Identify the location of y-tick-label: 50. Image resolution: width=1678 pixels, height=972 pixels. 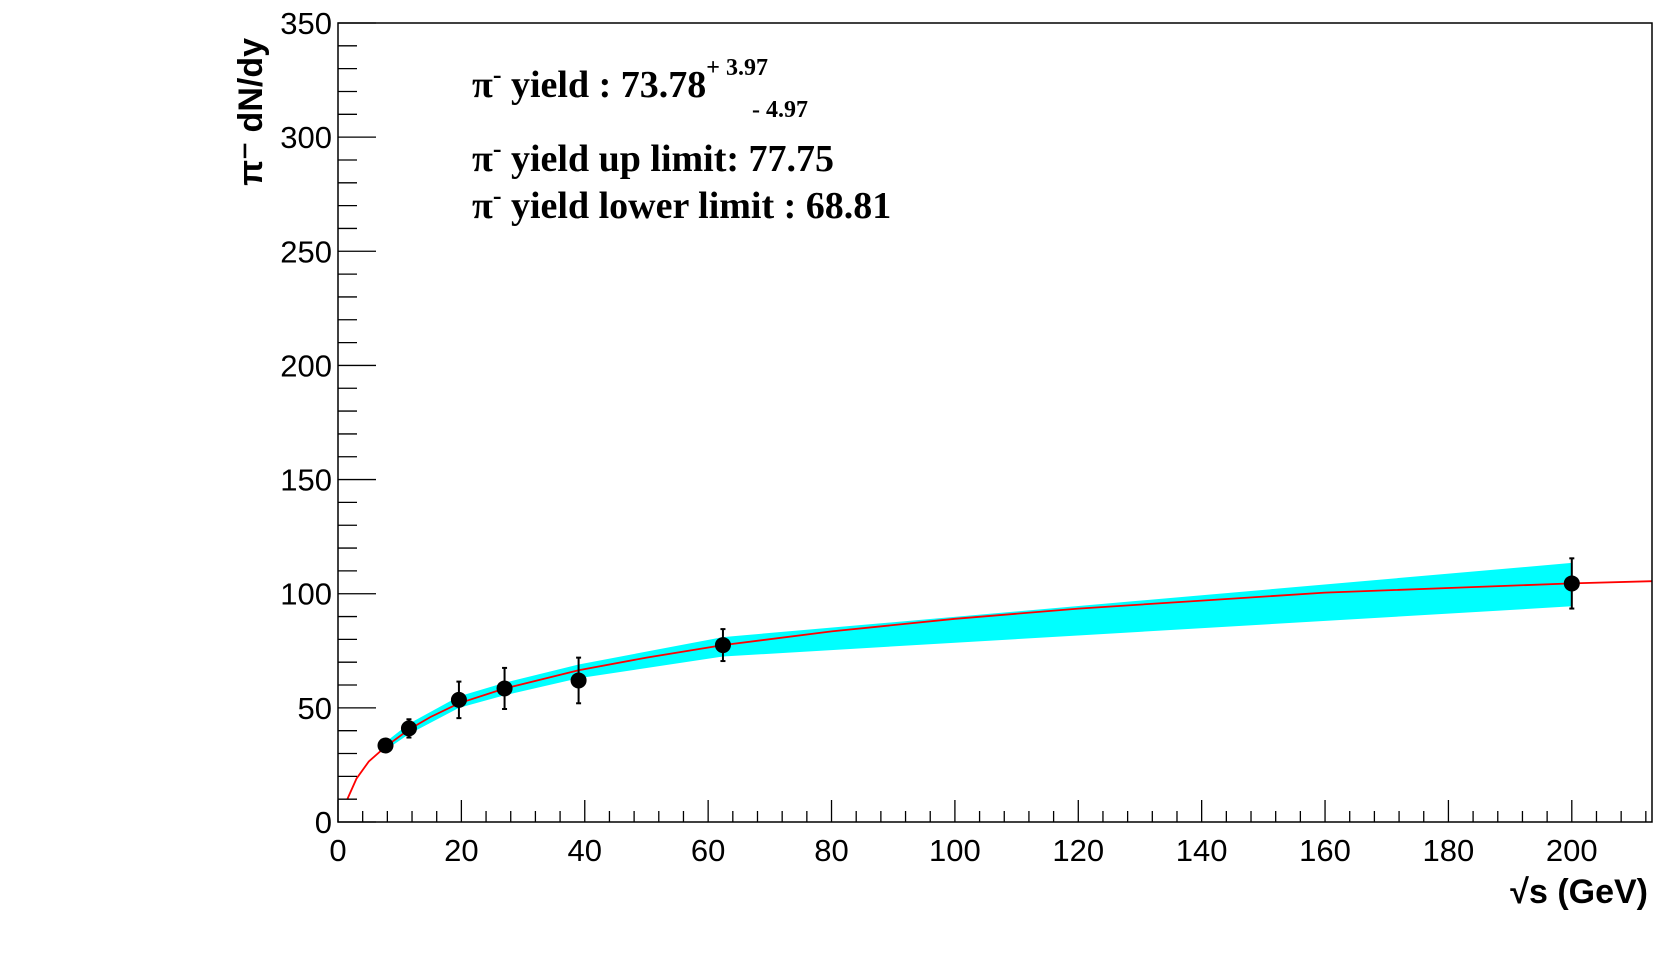
(315, 708).